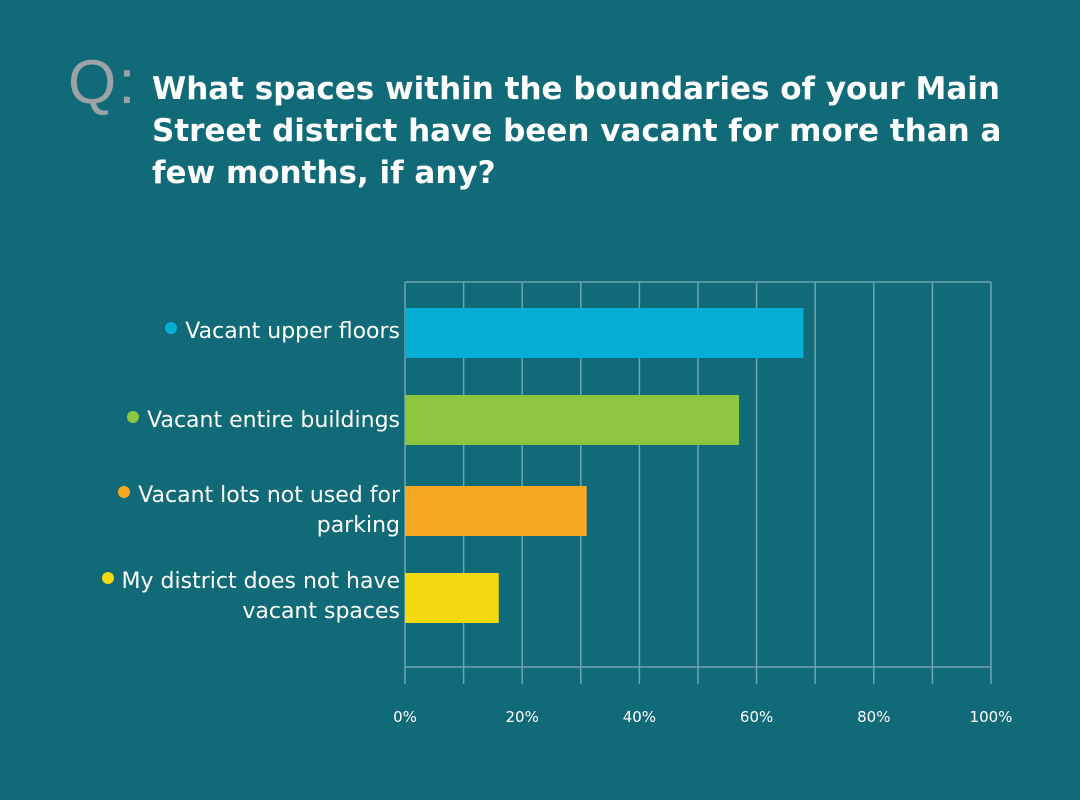 The width and height of the screenshot is (1080, 800). What do you see at coordinates (522, 717) in the screenshot?
I see `x-tick-label: 20%` at bounding box center [522, 717].